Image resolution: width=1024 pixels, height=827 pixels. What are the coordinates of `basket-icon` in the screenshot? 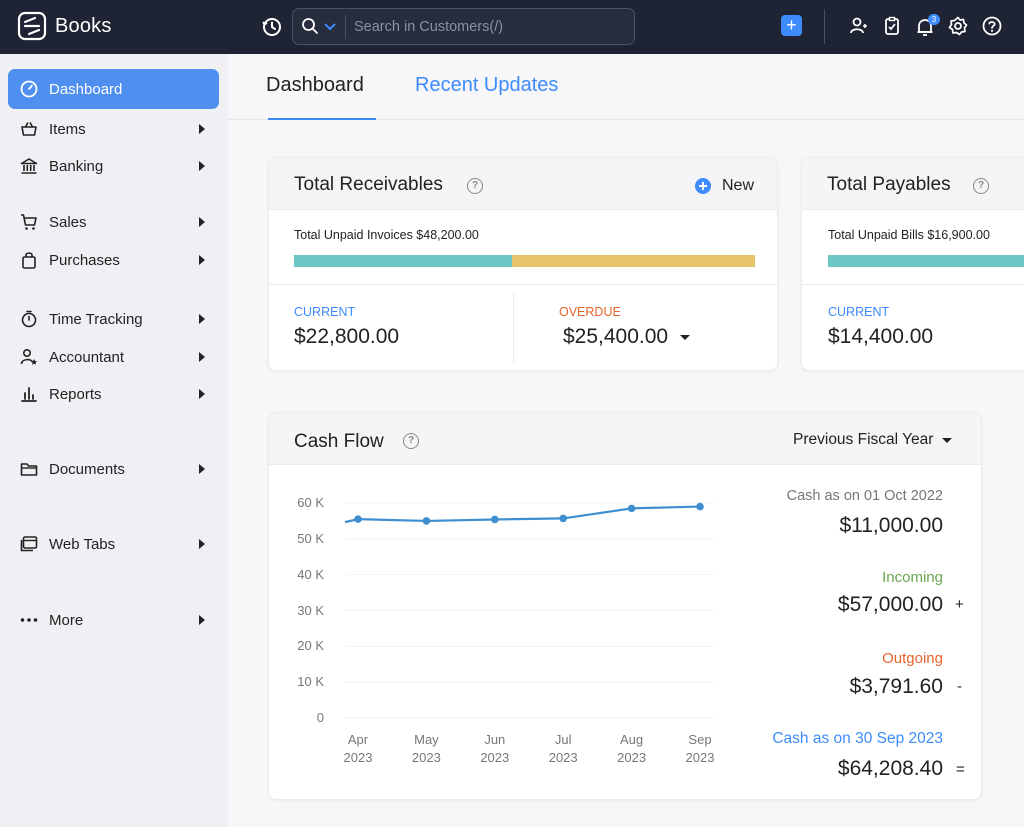 It's located at (29, 129).